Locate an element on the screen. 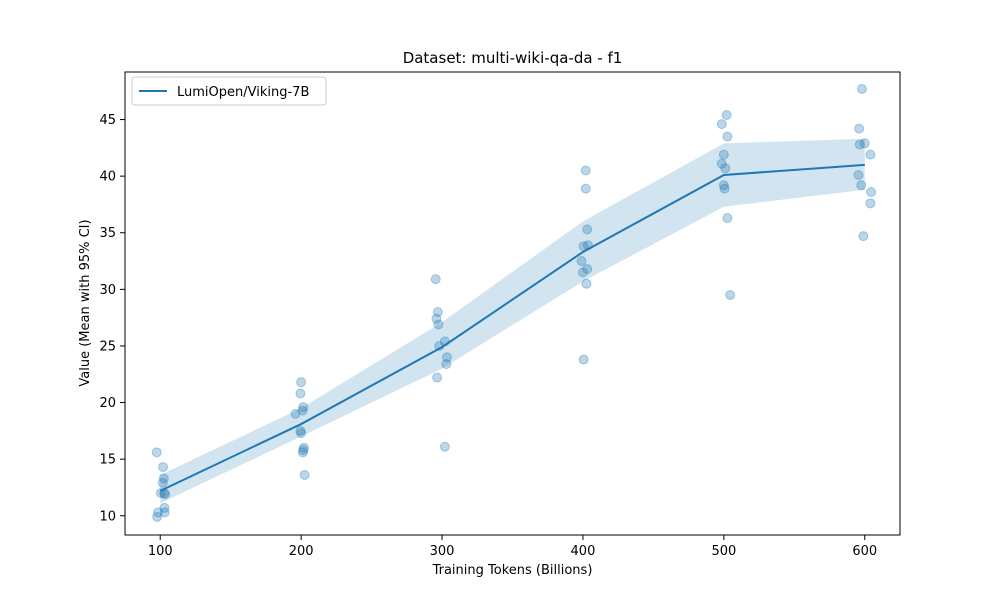 This screenshot has width=1000, height=600. y-tick-label: 15 is located at coordinates (107, 460).